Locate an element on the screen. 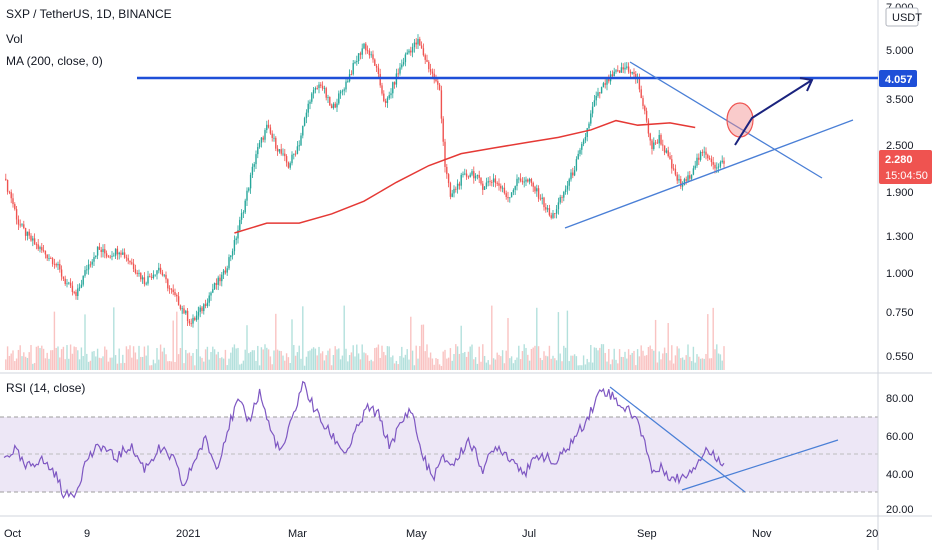 The height and width of the screenshot is (550, 932). rsi-ascending-trendline is located at coordinates (760, 465).